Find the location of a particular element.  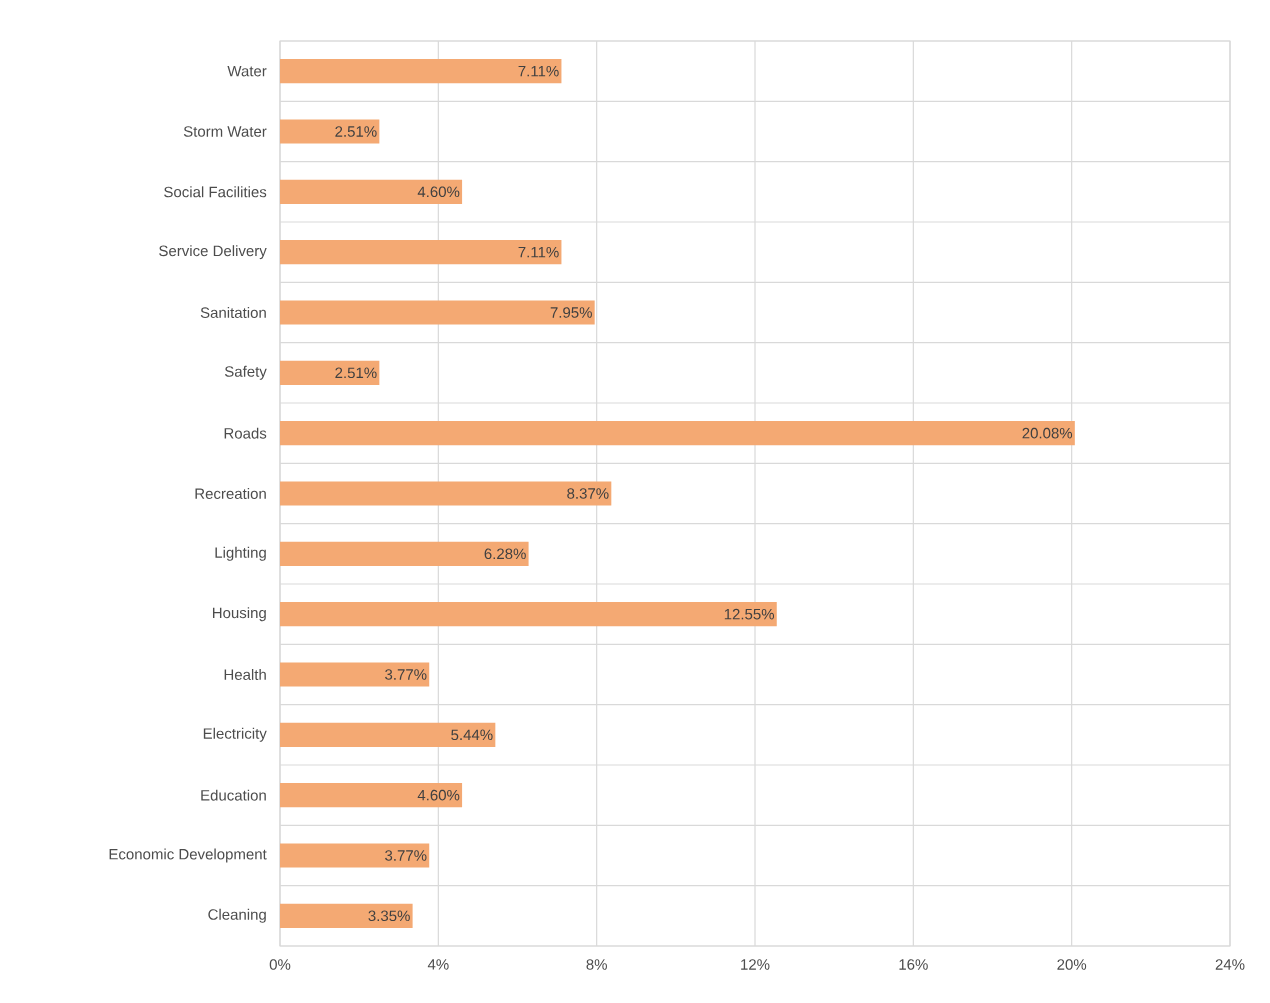

data-label: 12.55% is located at coordinates (749, 614).